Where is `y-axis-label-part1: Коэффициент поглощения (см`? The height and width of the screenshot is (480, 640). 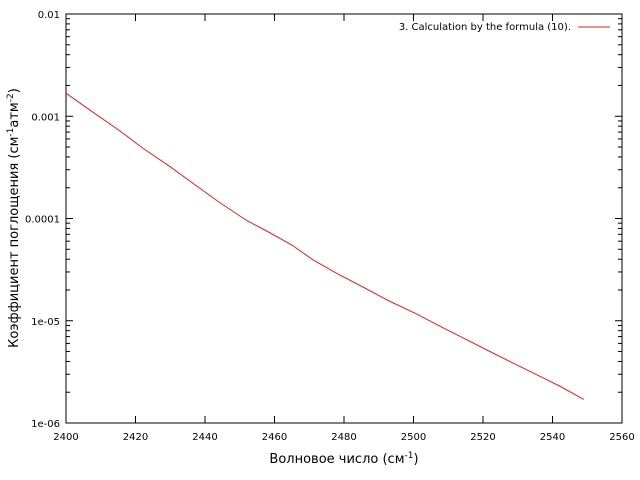
y-axis-label-part1: Коэффициент поглощения (см is located at coordinates (14, 242).